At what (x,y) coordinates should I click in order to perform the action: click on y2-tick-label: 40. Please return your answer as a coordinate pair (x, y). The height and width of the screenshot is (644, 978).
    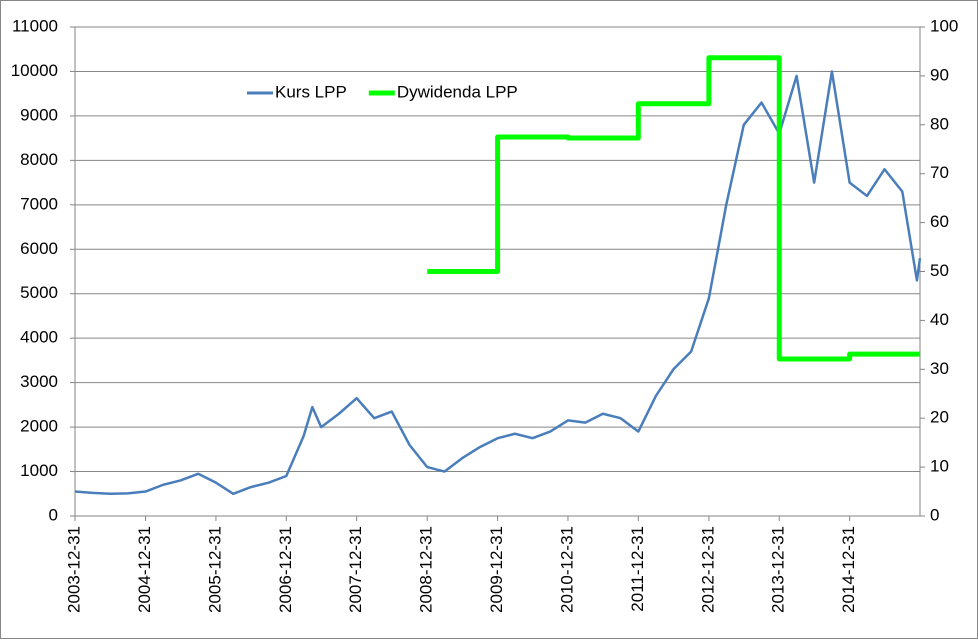
    Looking at the image, I should click on (939, 319).